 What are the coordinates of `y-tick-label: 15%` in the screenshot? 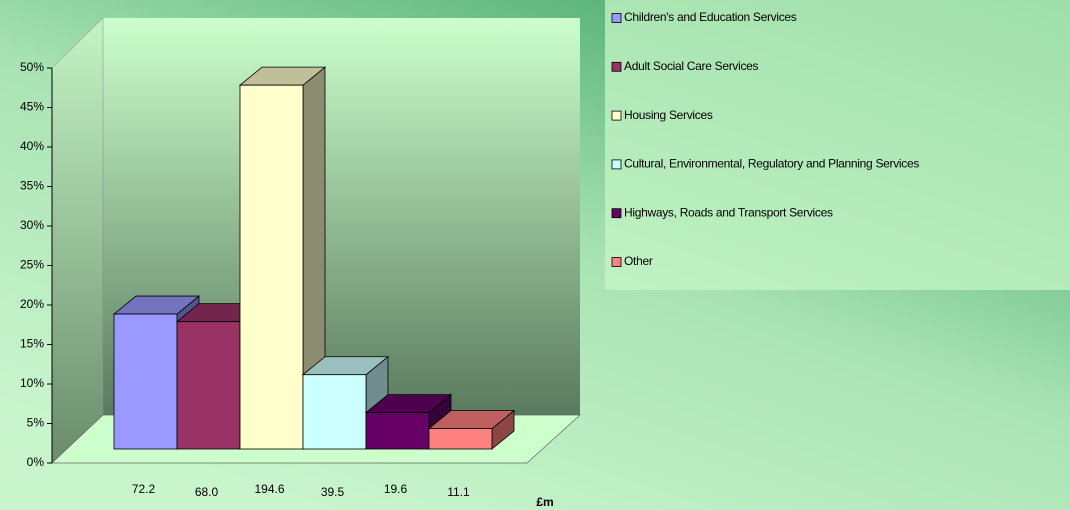 It's located at (32, 344).